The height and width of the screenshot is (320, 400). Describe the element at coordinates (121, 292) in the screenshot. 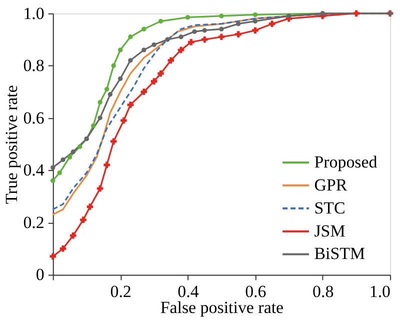

I see `x-tick-label: 0.2` at that location.